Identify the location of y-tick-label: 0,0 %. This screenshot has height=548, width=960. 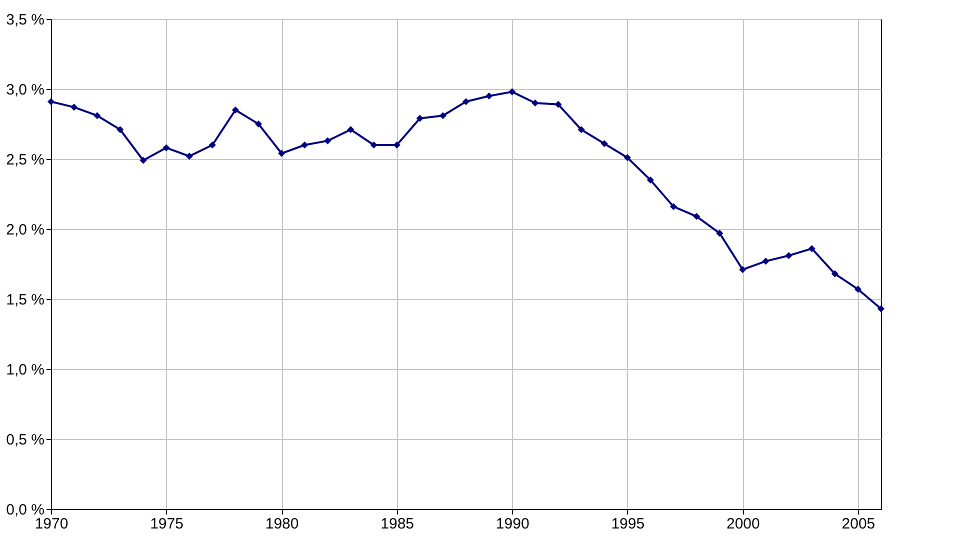
(25, 510).